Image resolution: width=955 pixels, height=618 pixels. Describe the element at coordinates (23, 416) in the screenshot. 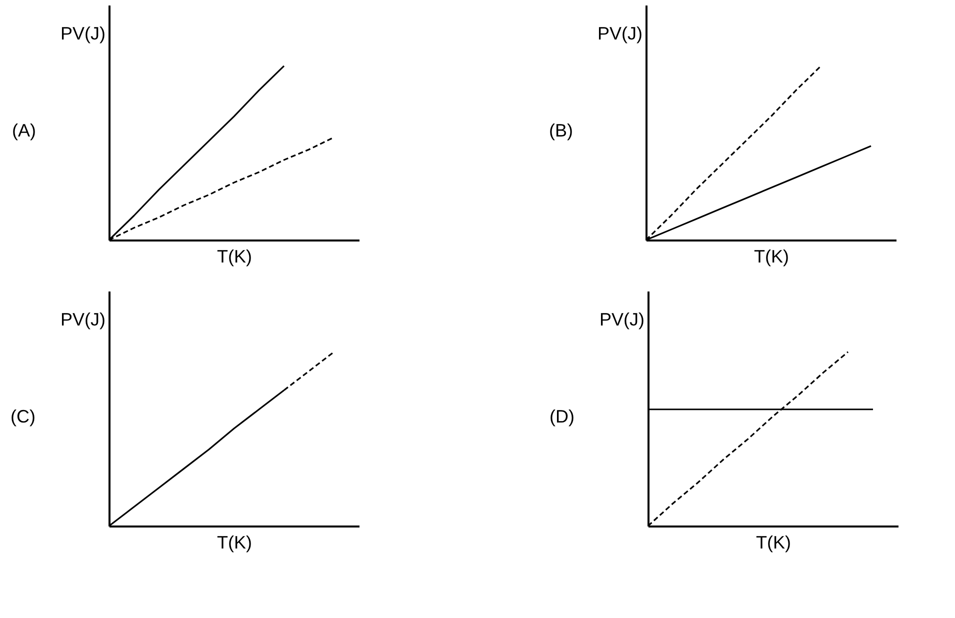

I see `text: (C)` at that location.